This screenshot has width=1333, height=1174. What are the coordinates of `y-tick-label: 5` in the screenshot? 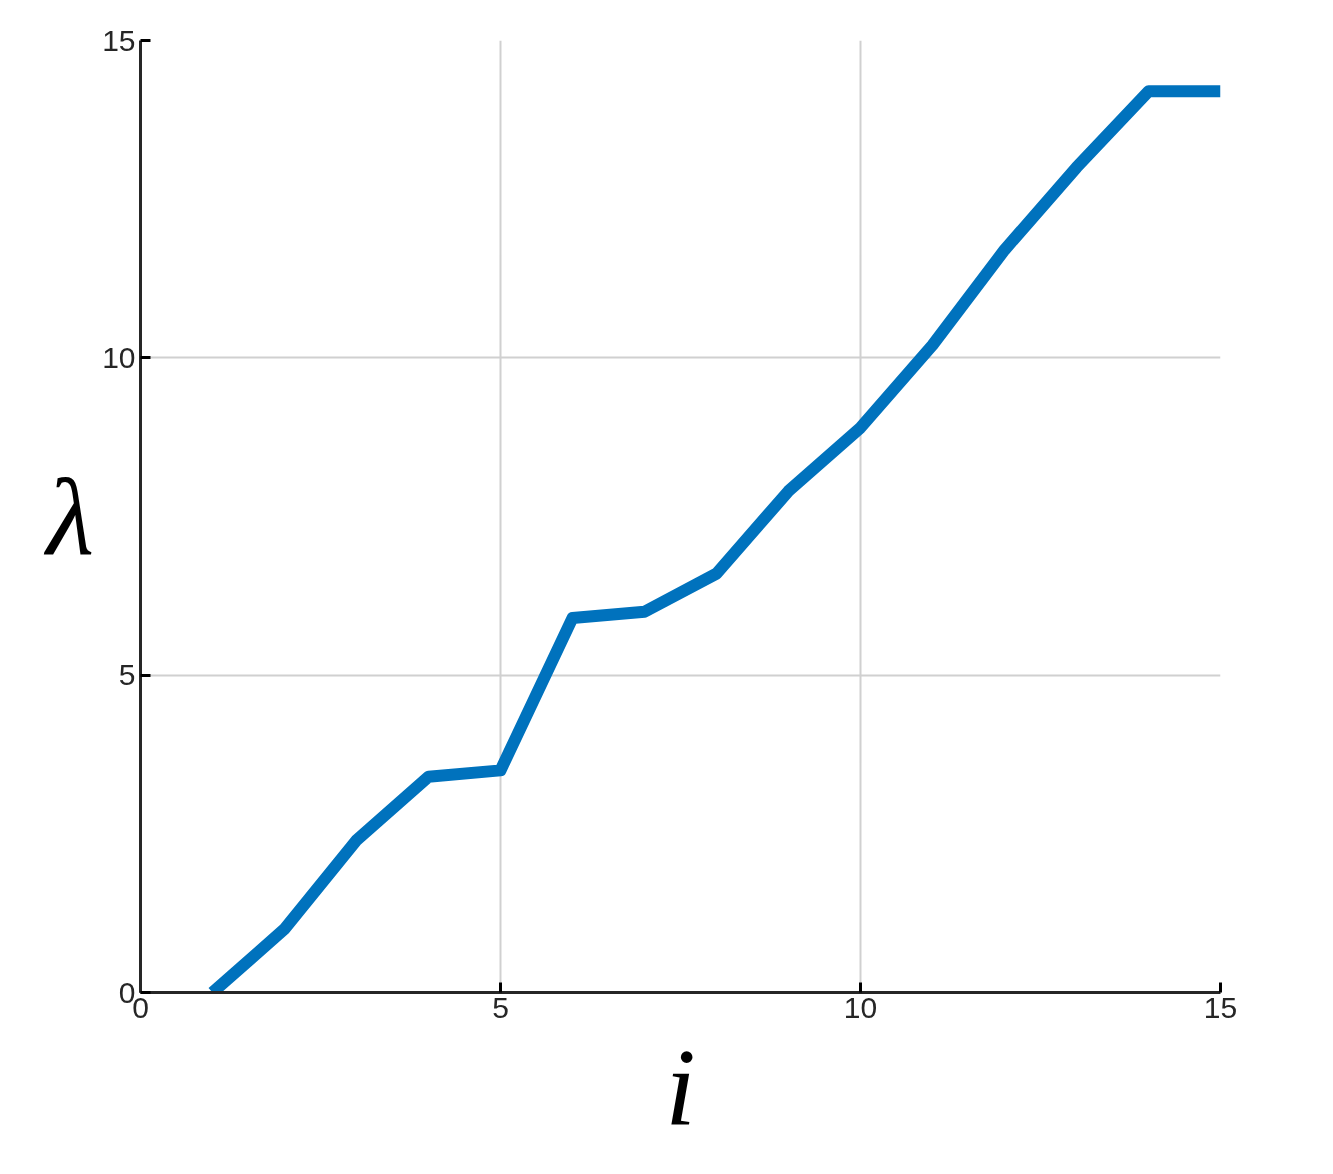 It's located at (127, 675).